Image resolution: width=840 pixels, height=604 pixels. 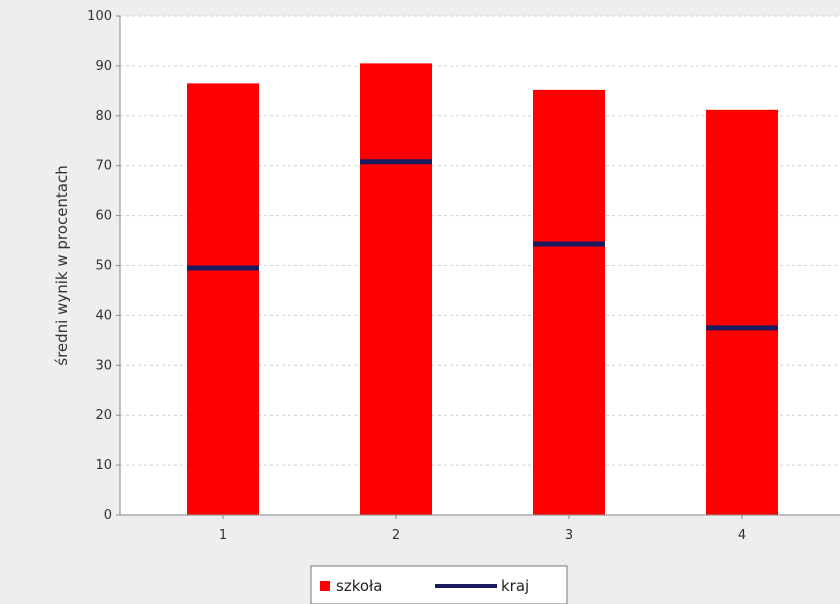 I want to click on legend-label-szkola: szkoła, so click(x=359, y=586).